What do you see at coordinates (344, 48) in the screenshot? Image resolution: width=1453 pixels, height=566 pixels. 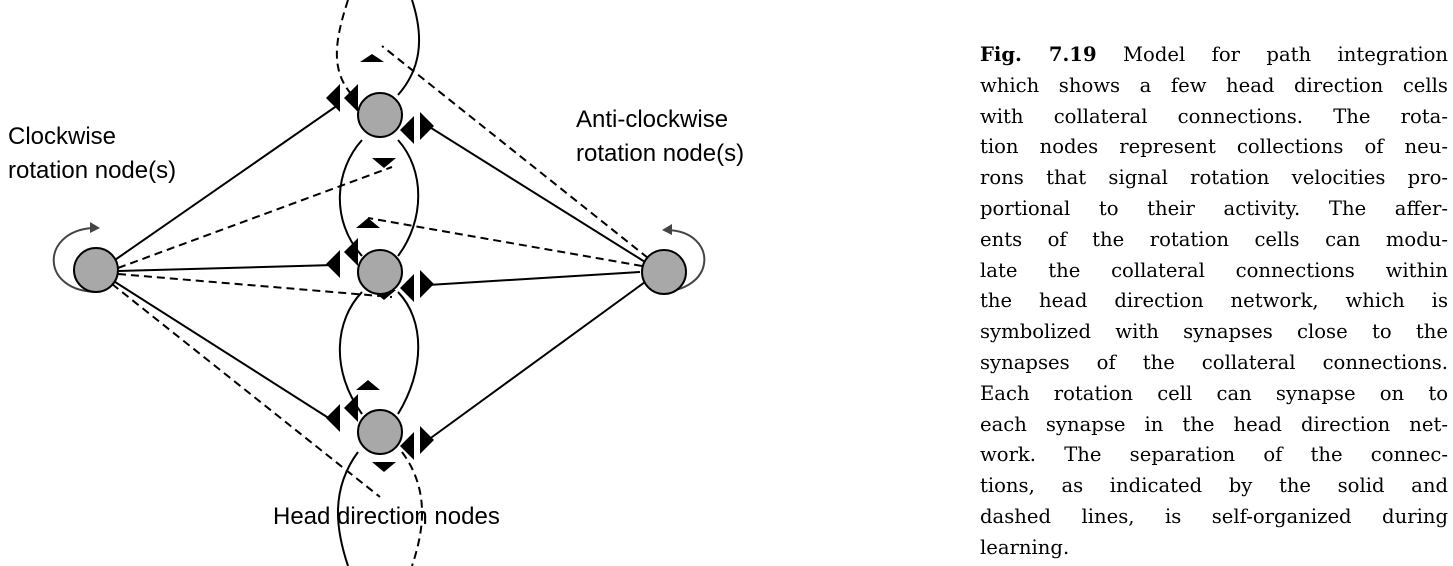 I see `collateral-top-left` at bounding box center [344, 48].